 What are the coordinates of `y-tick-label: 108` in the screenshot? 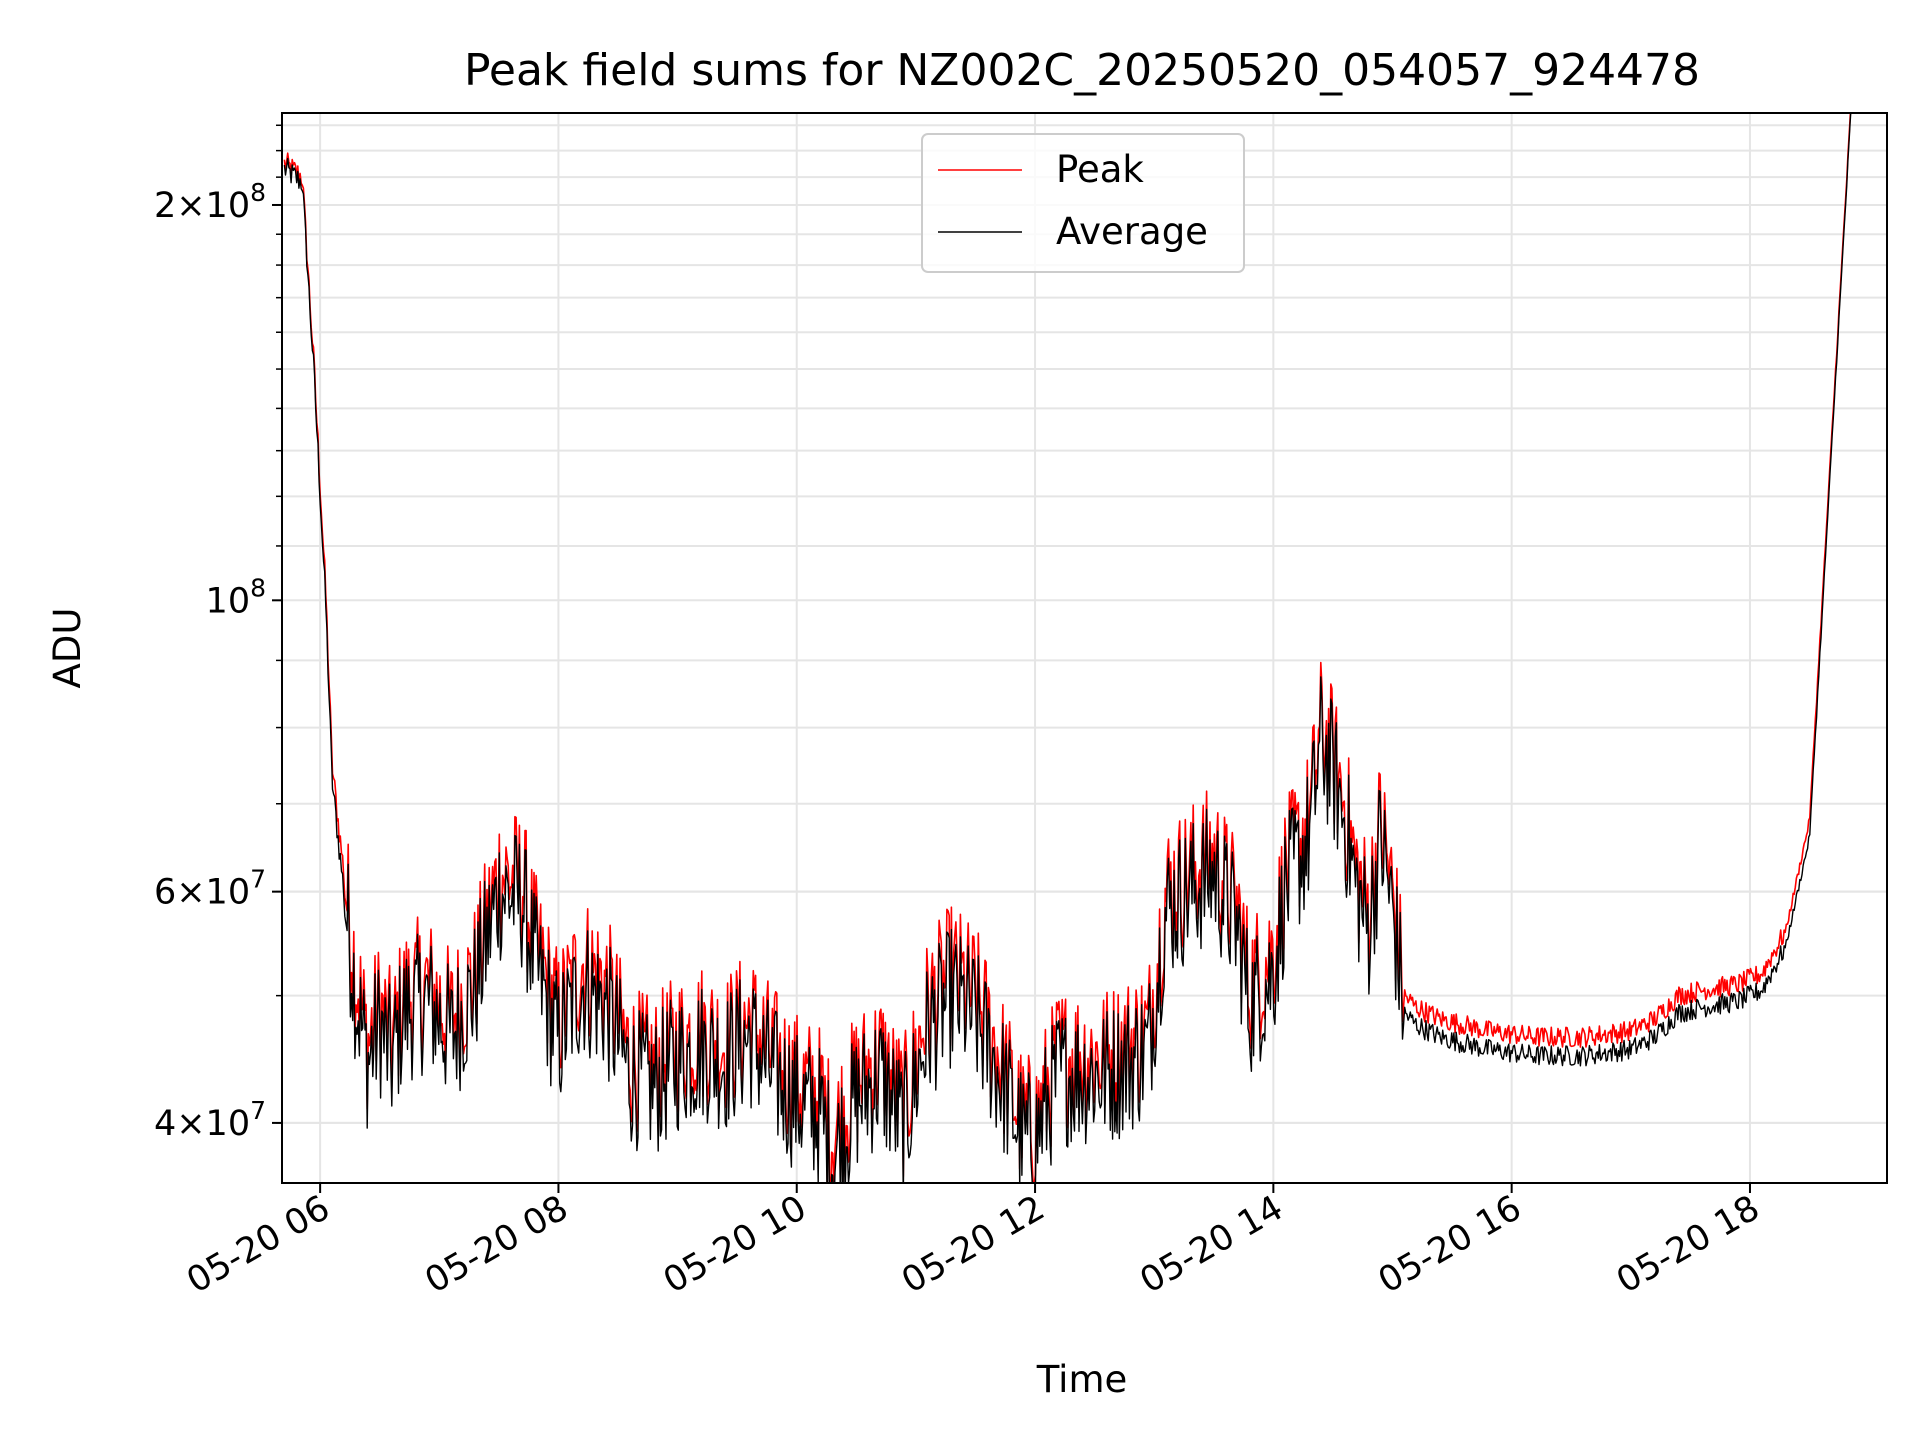 It's located at (236, 597).